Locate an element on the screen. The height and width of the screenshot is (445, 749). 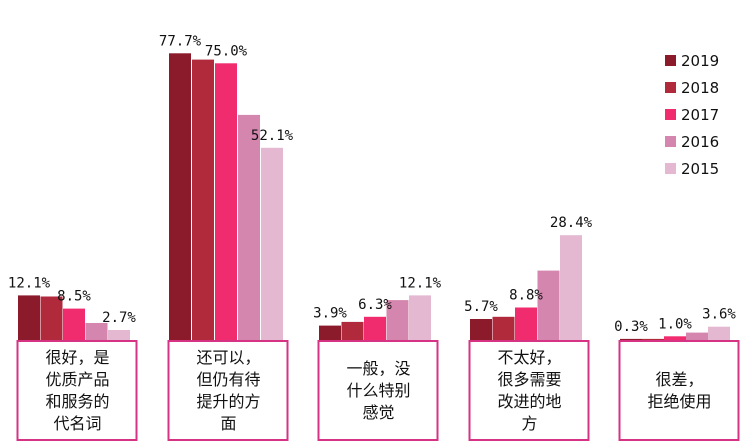
category-label-4-line-1: 不太好， is located at coordinates (529, 357).